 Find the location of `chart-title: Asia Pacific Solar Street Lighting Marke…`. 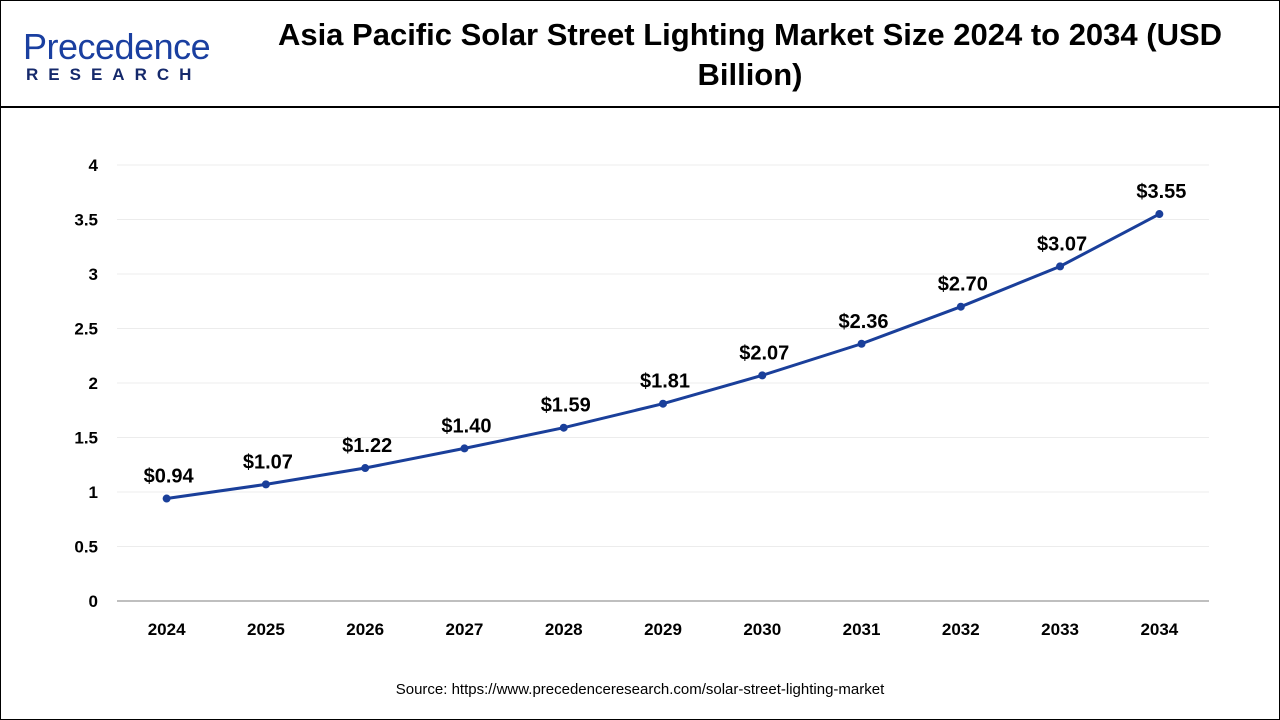

chart-title: Asia Pacific Solar Street Lighting Marke… is located at coordinates (750, 54).